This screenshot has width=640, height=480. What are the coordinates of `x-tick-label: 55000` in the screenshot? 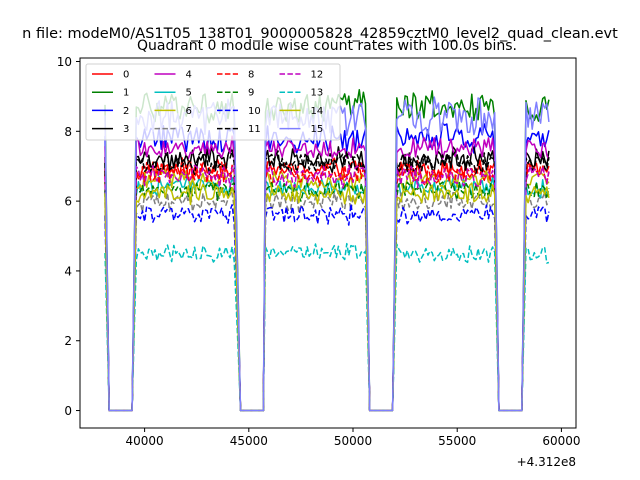 It's located at (457, 441).